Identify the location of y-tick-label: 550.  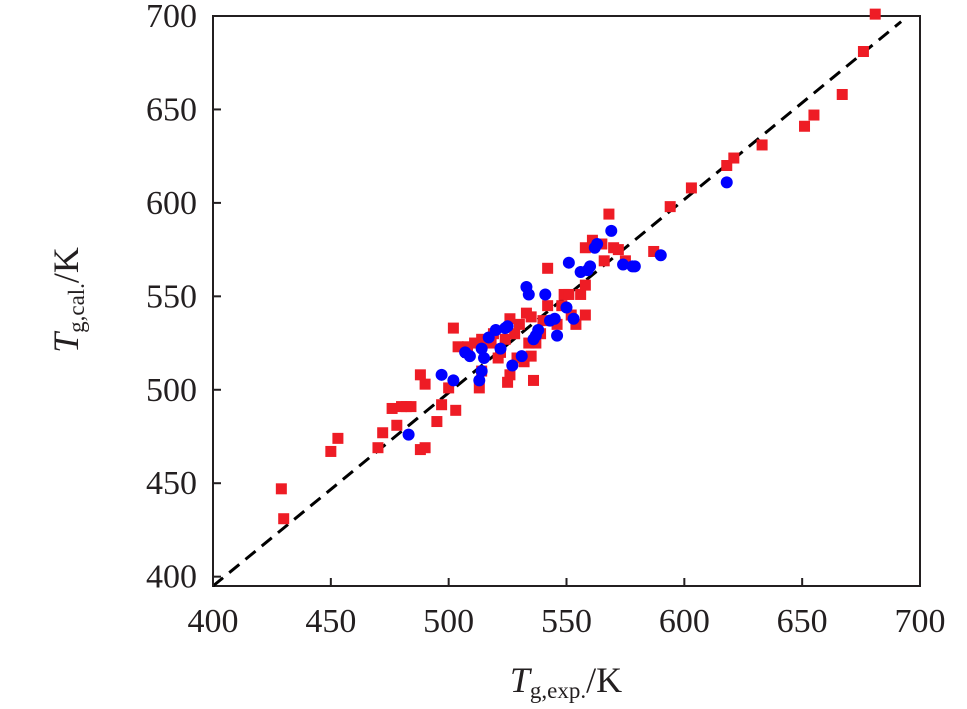
(171, 296).